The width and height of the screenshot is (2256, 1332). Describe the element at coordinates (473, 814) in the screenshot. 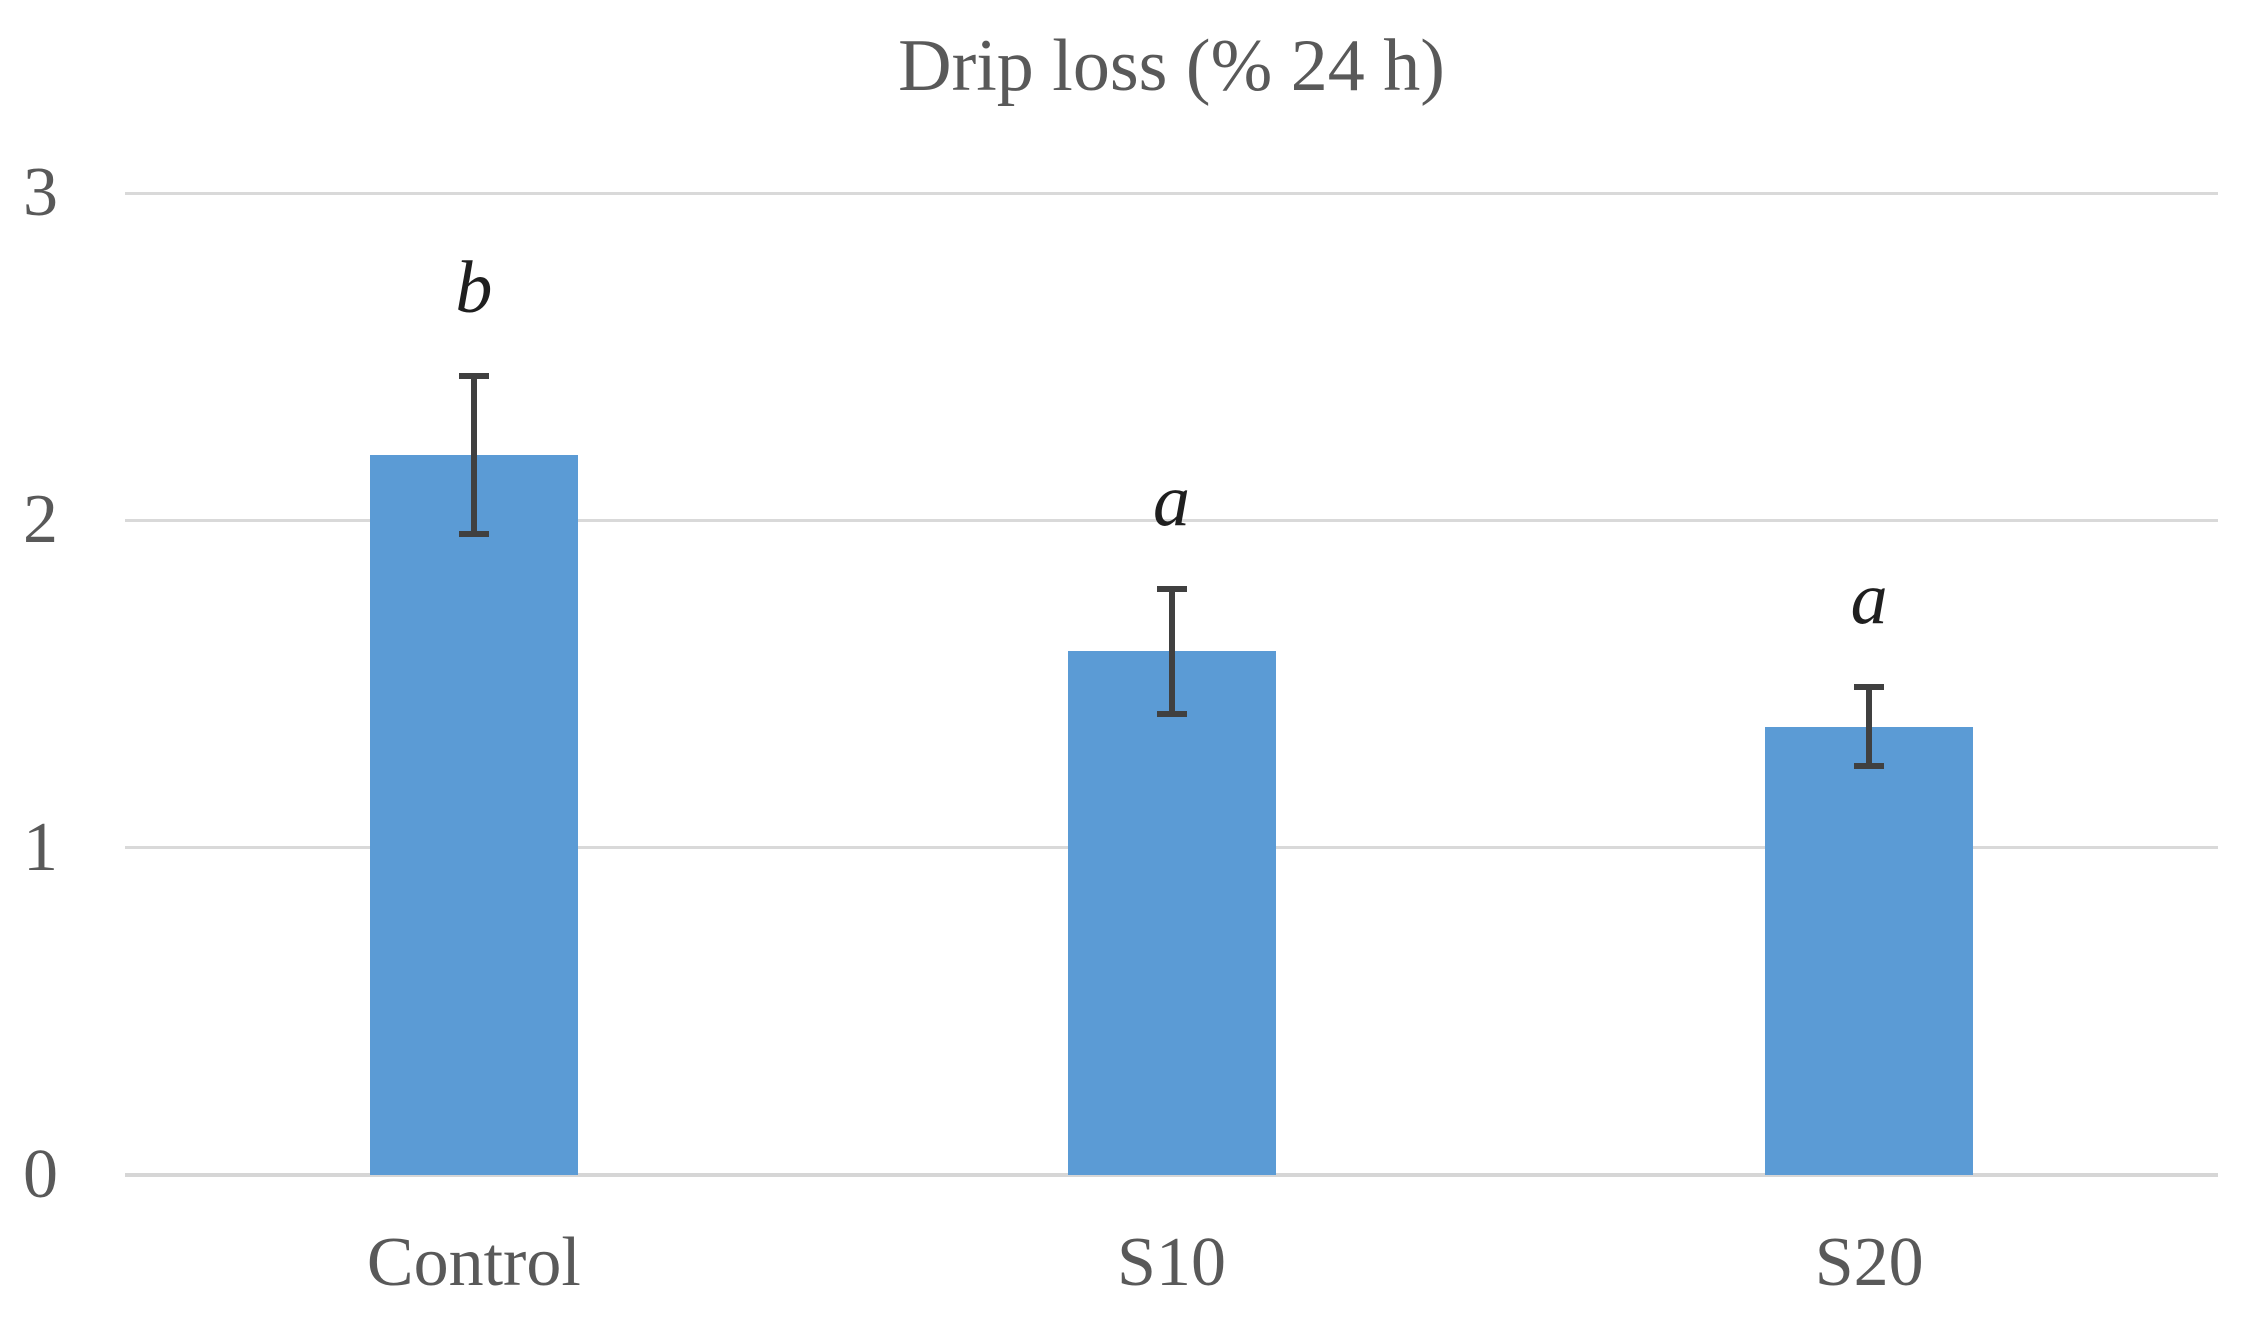

I see `bar-control` at that location.